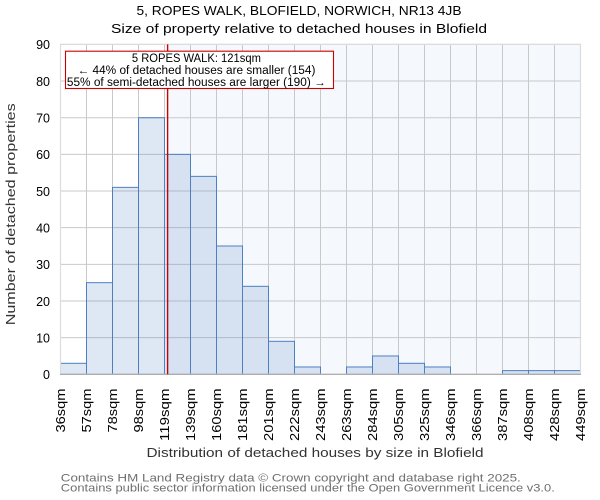  I want to click on svg-text: 0, so click(46, 375).